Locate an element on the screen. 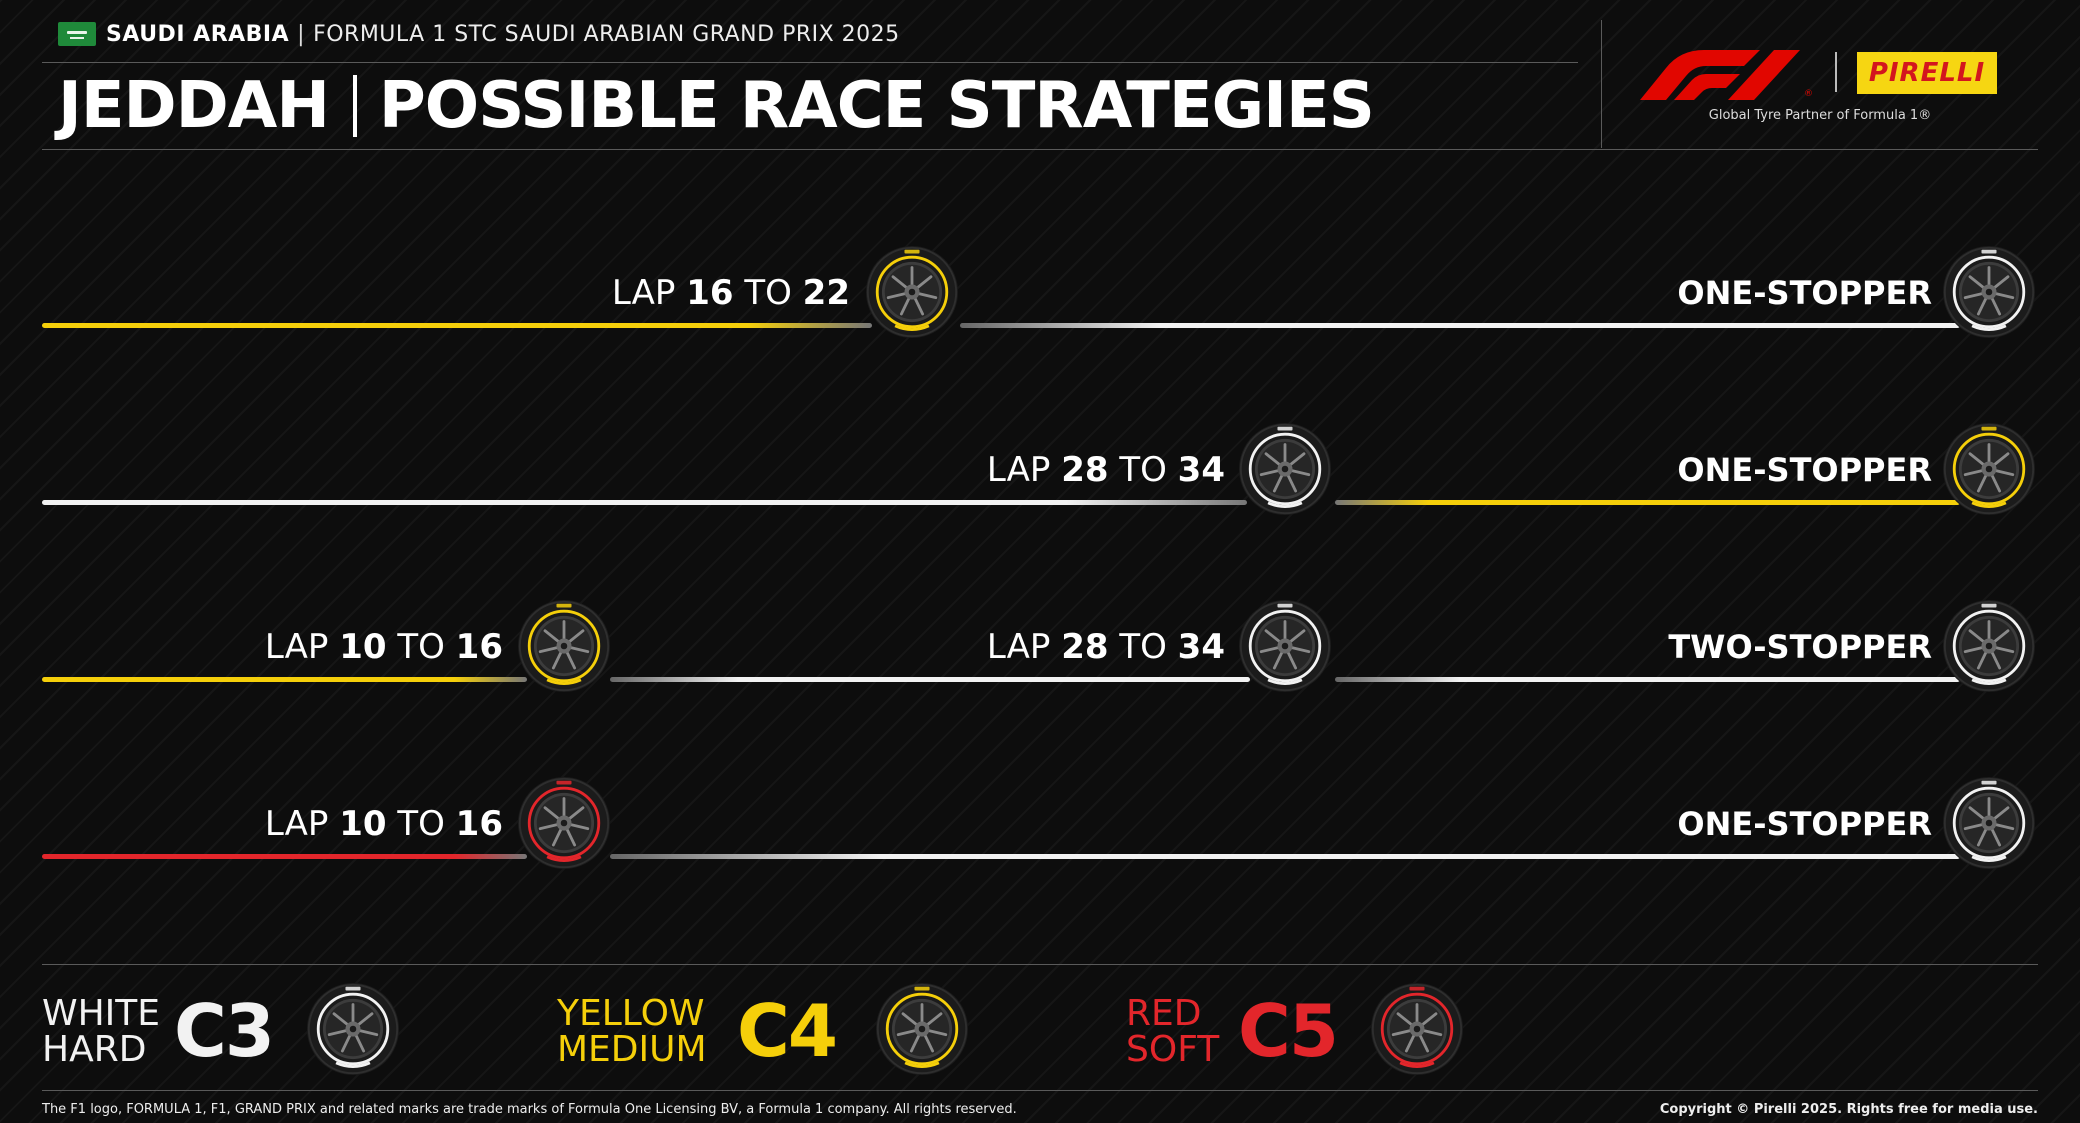  page-title: JEDDAH POSSIBLE RACE STRATEGIES is located at coordinates (716, 106).